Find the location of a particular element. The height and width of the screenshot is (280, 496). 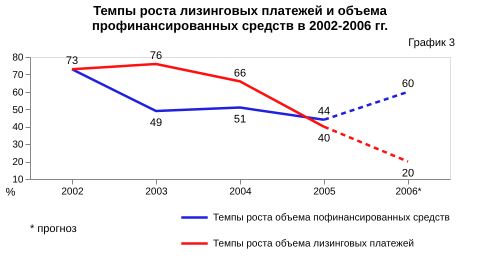

y-tick-label: 30 is located at coordinates (18, 145).